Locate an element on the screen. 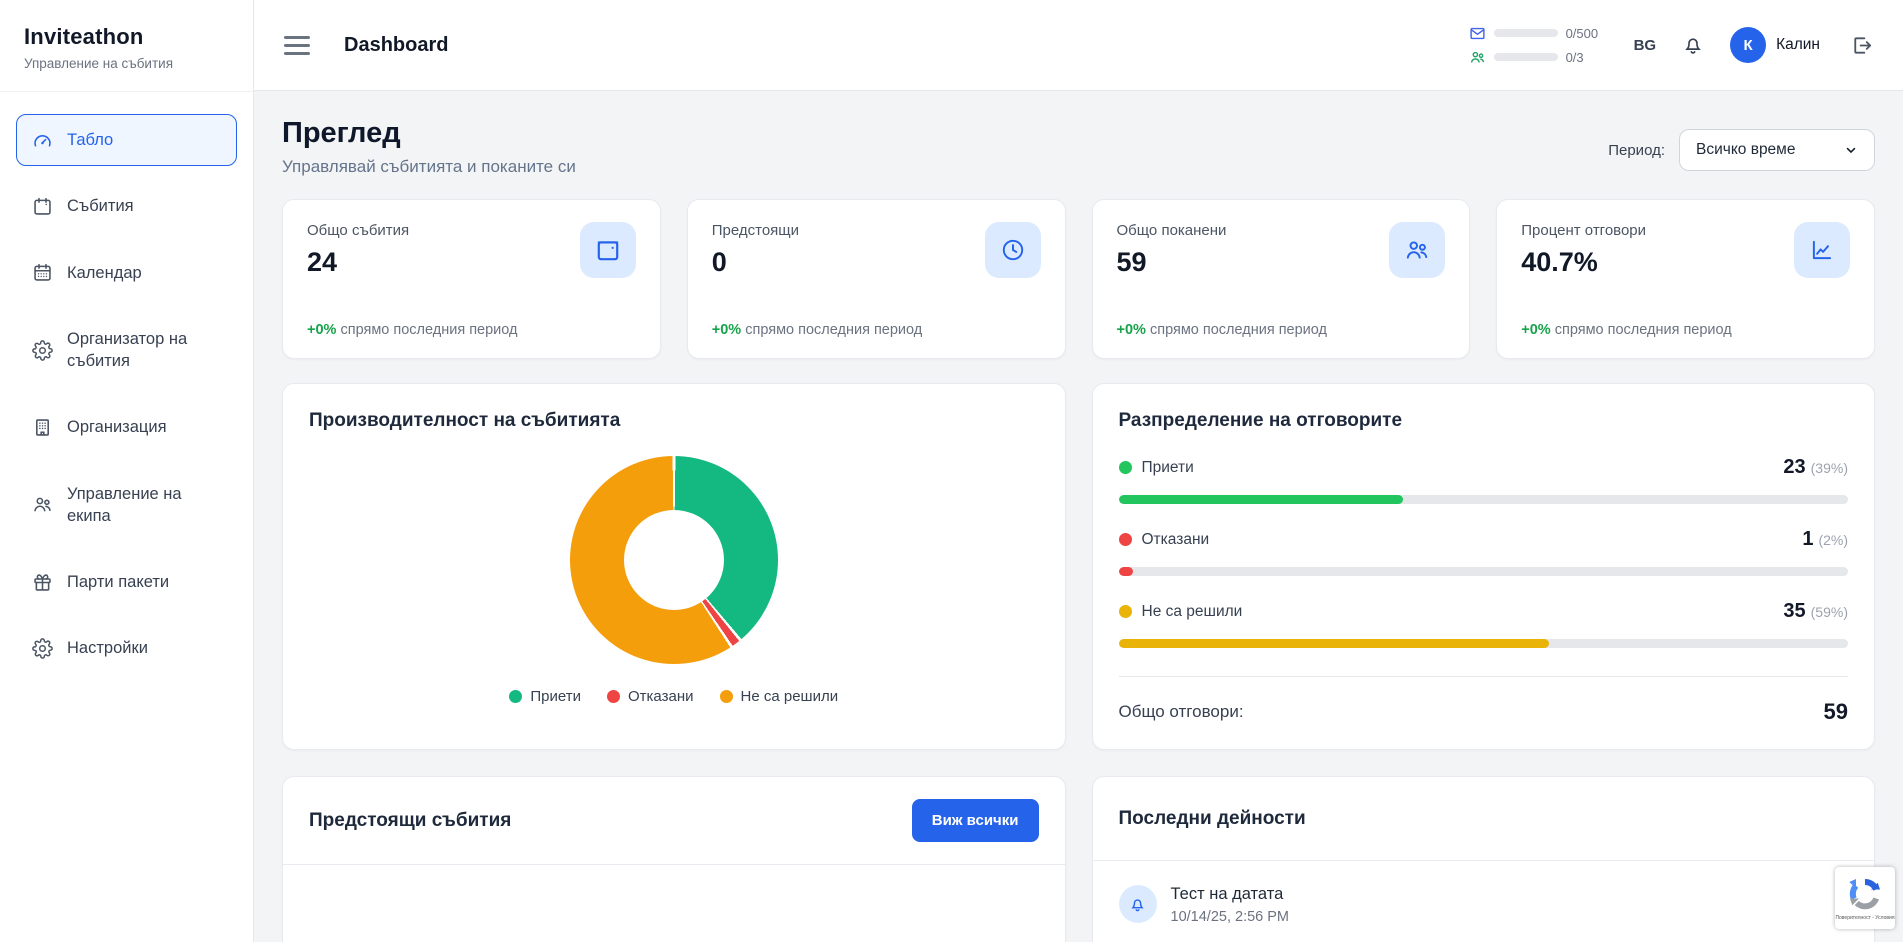  sidebar-item-label: Организатор на събития is located at coordinates (127, 350).